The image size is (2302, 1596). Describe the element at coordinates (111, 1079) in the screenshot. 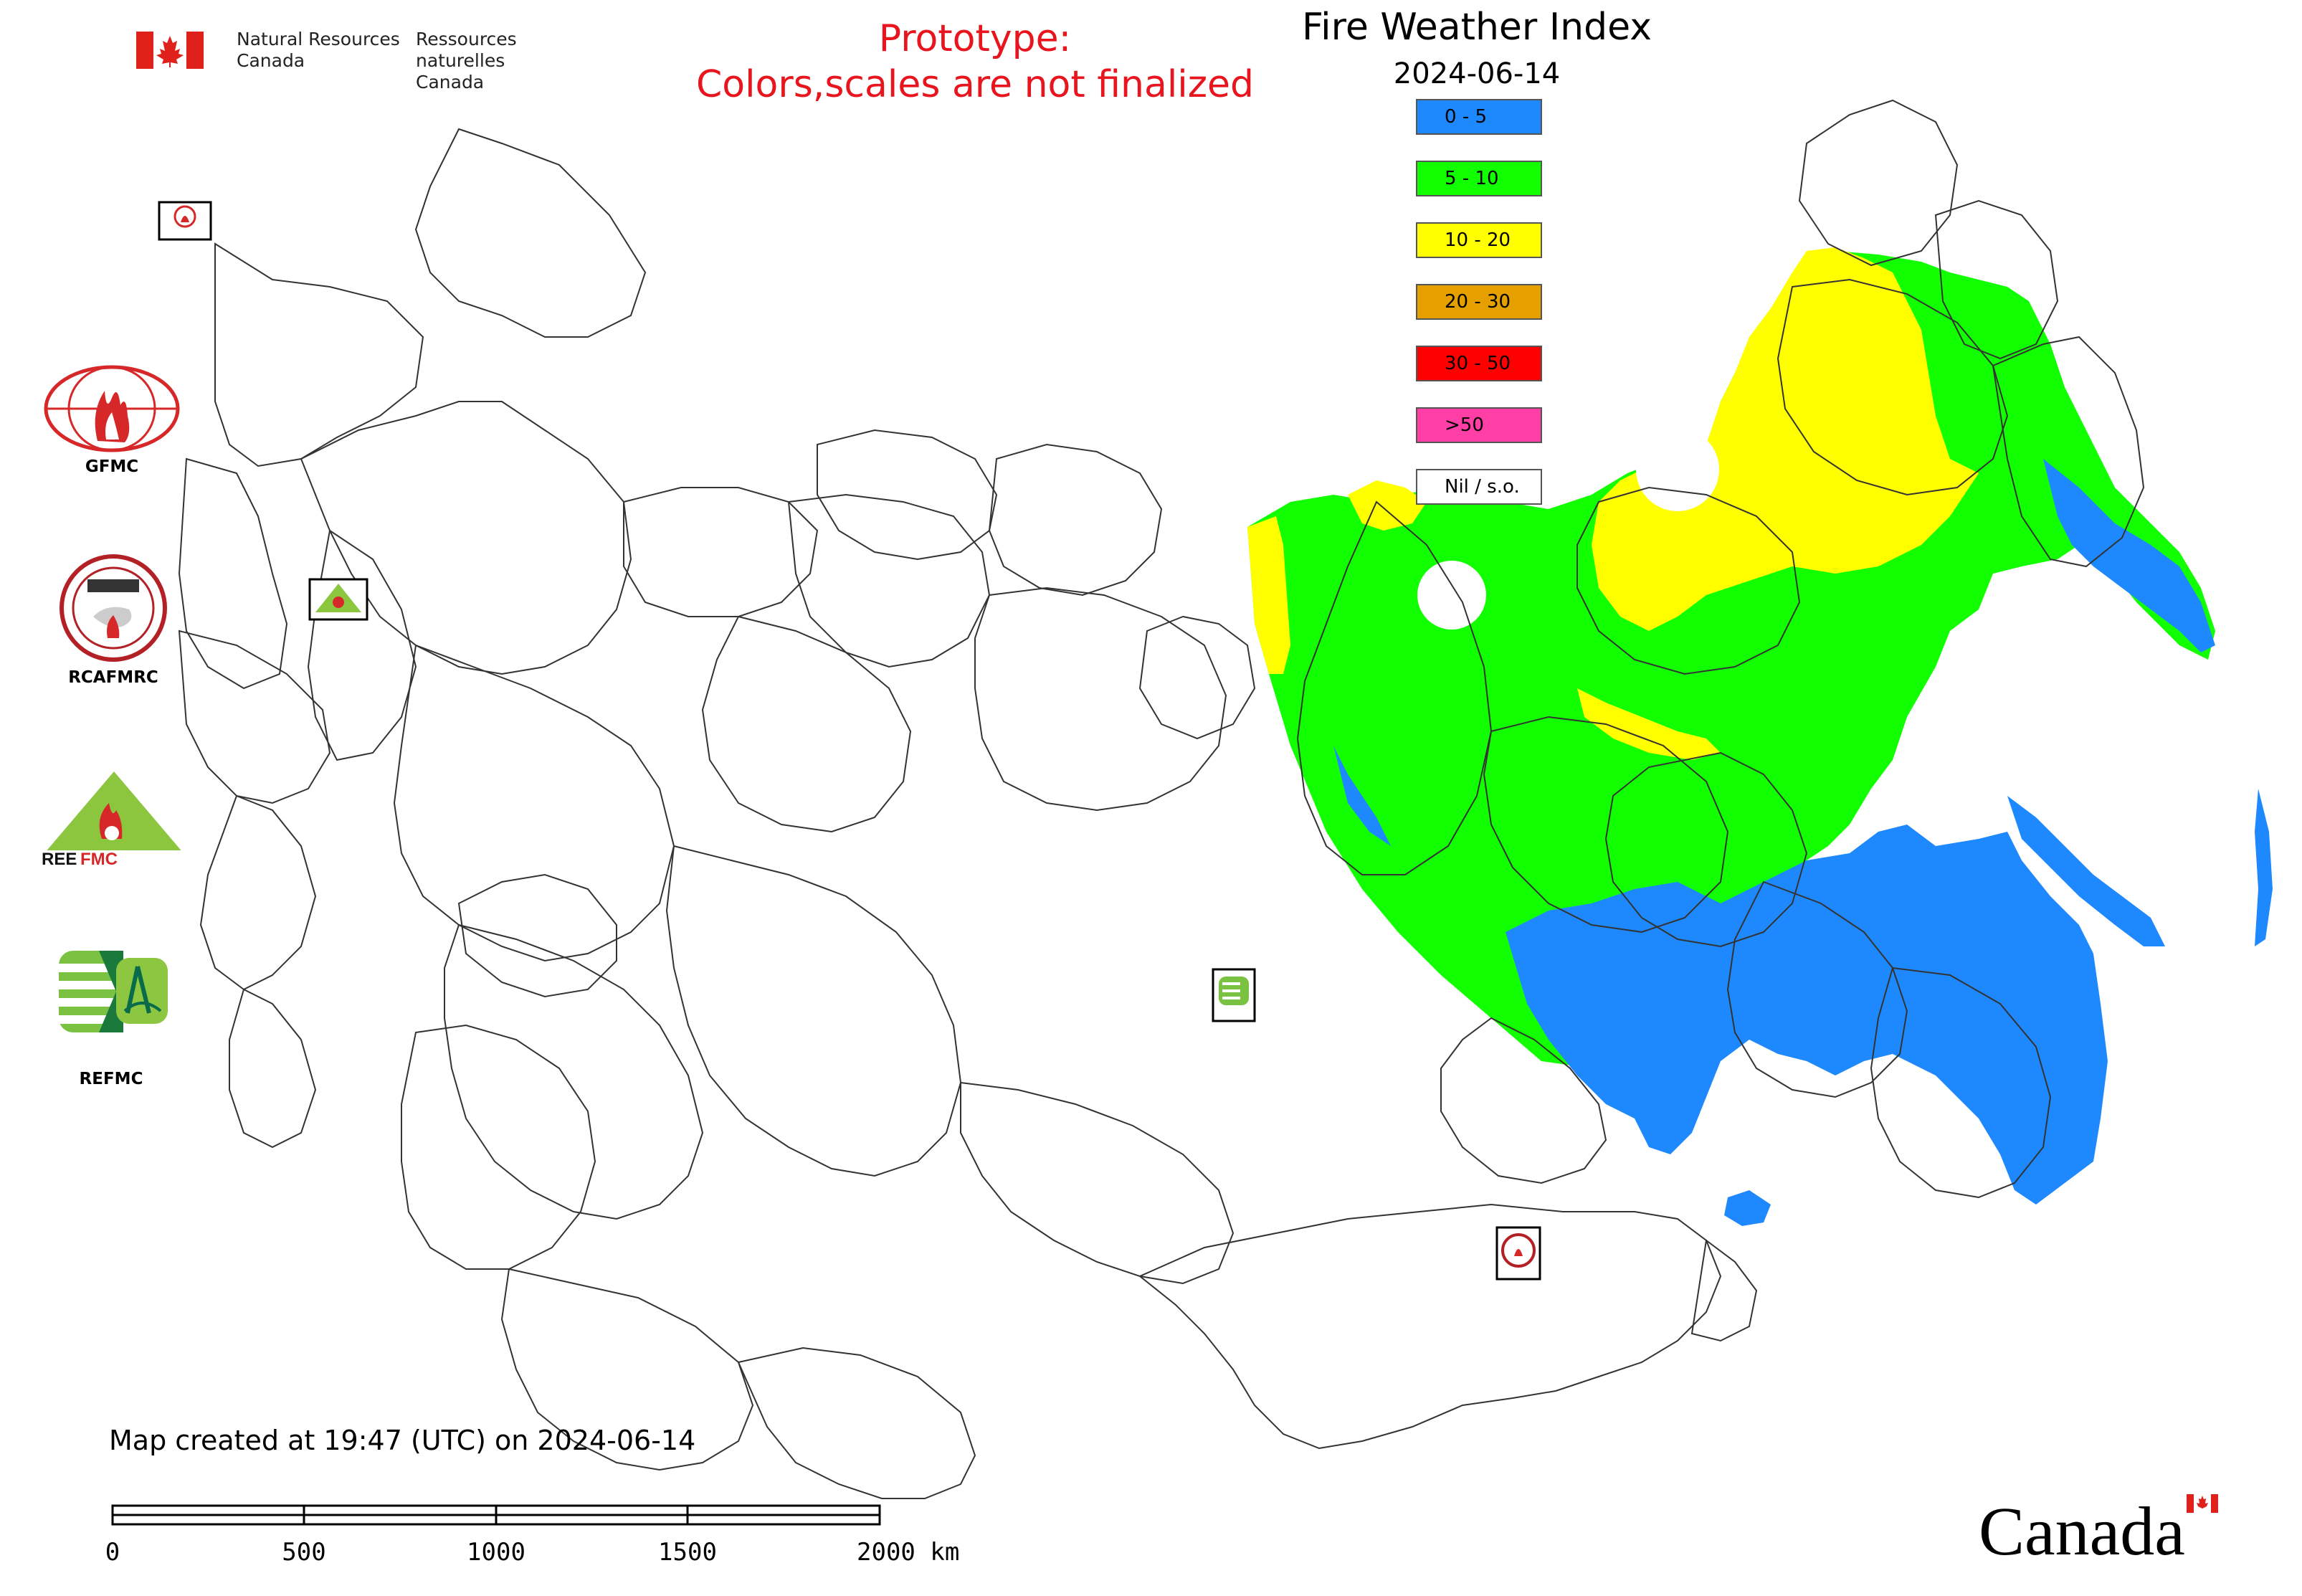

I see `refmc-label: REFMC` at that location.